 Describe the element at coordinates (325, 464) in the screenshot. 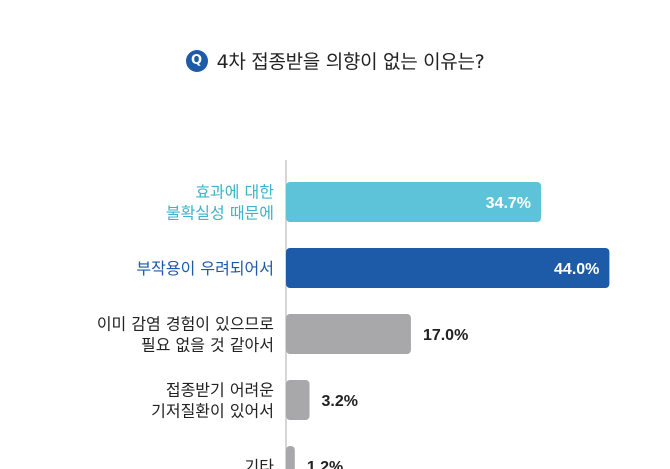

I see `value-label: 1.2%` at that location.